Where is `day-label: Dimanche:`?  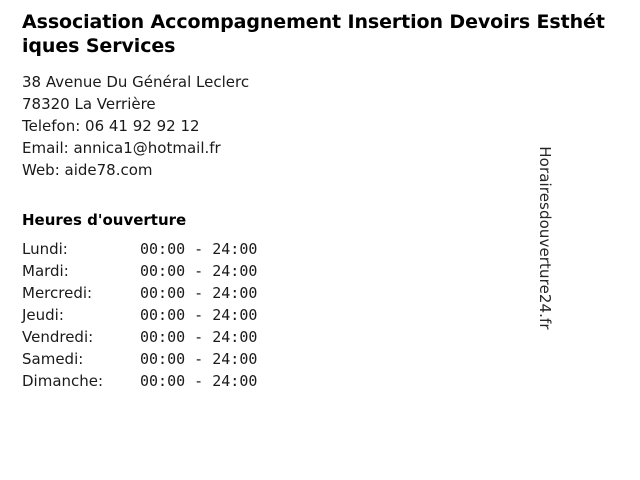
day-label: Dimanche: is located at coordinates (63, 381).